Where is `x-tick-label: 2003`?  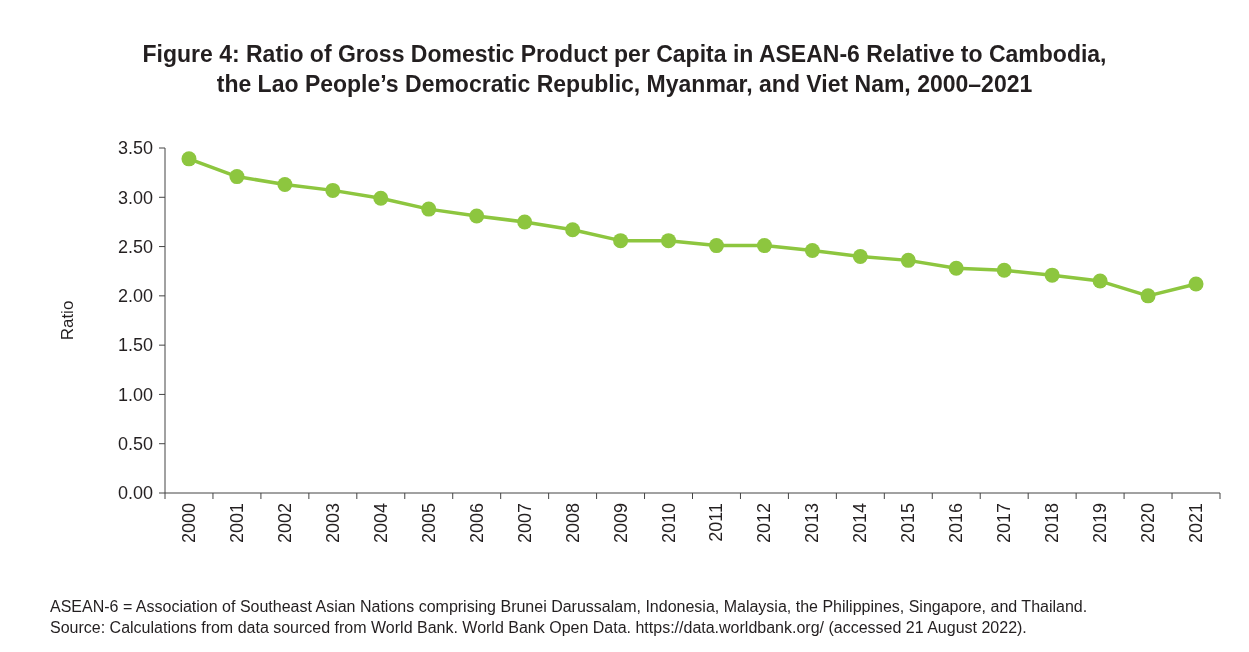 x-tick-label: 2003 is located at coordinates (332, 523).